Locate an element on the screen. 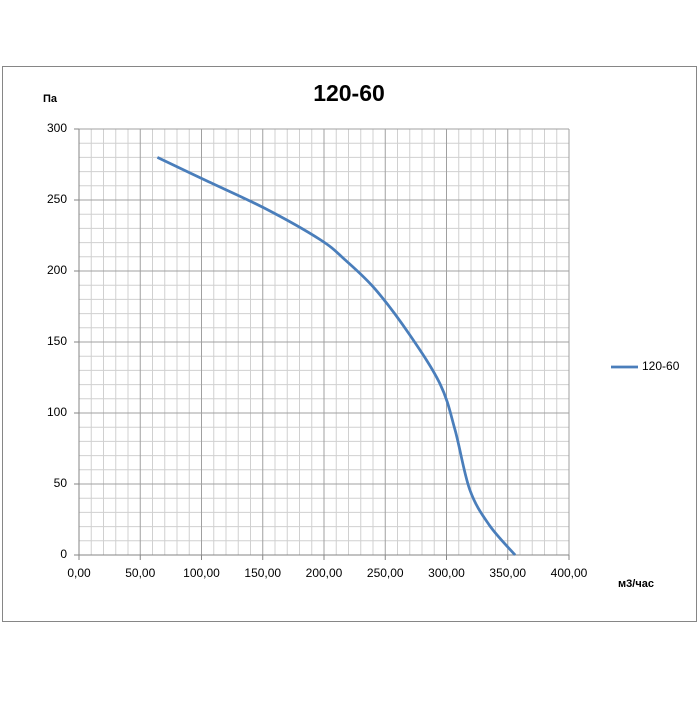 The width and height of the screenshot is (700, 701). x-tick-label: 200,00 is located at coordinates (324, 573).